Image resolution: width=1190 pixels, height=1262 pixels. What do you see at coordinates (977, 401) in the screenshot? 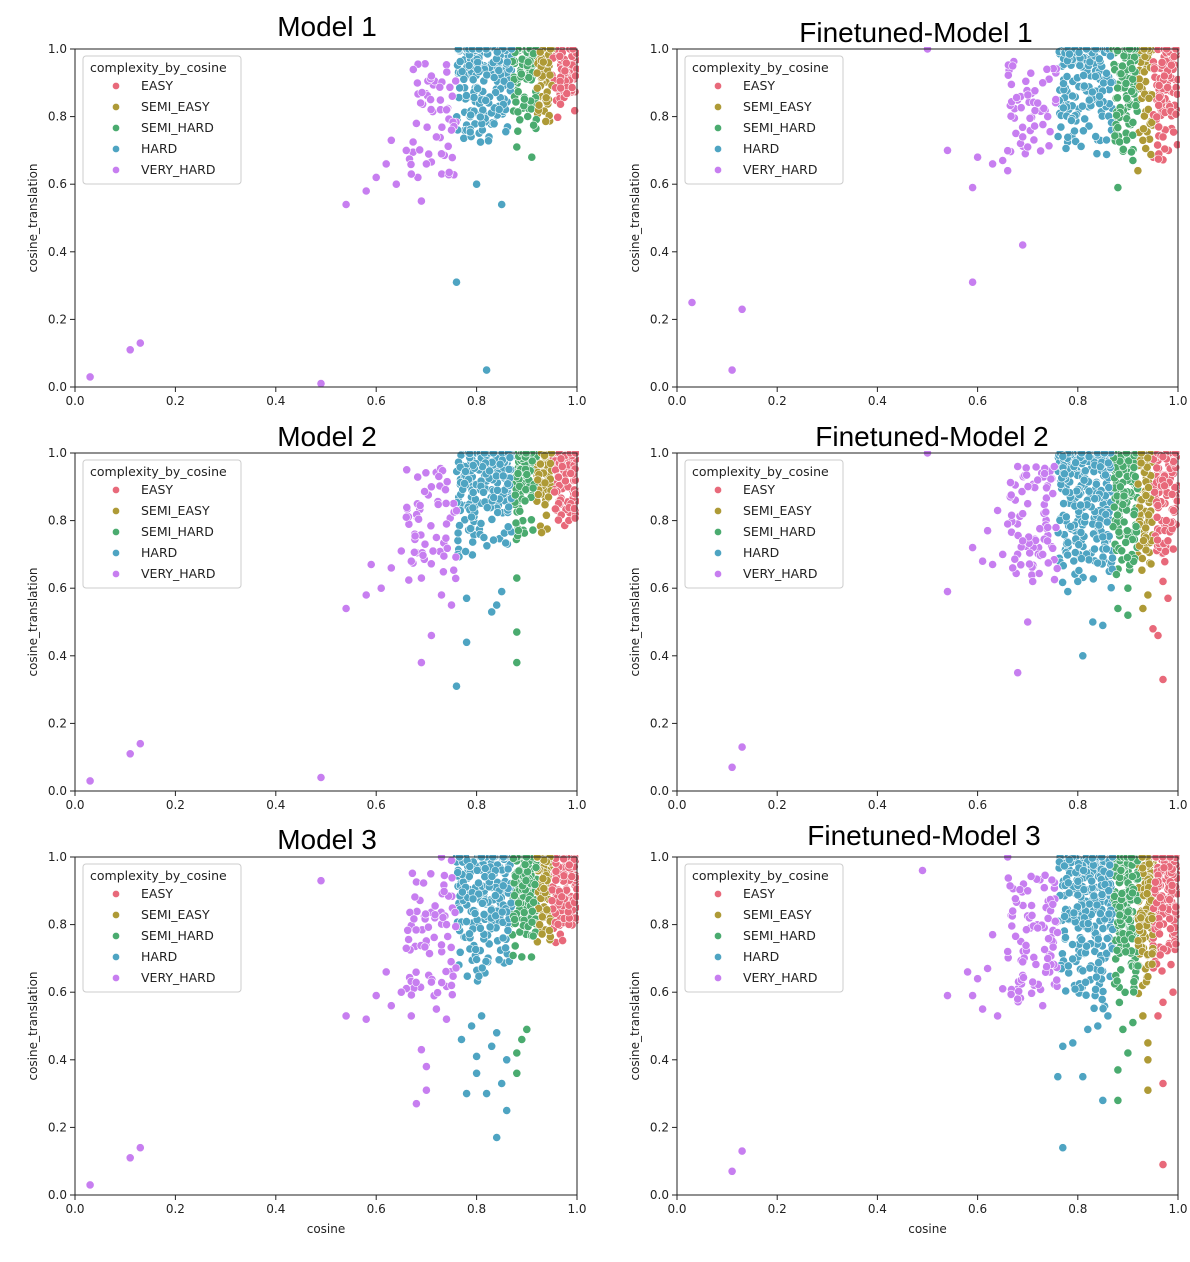
I see `x-tick-label: 0.6` at bounding box center [977, 401].